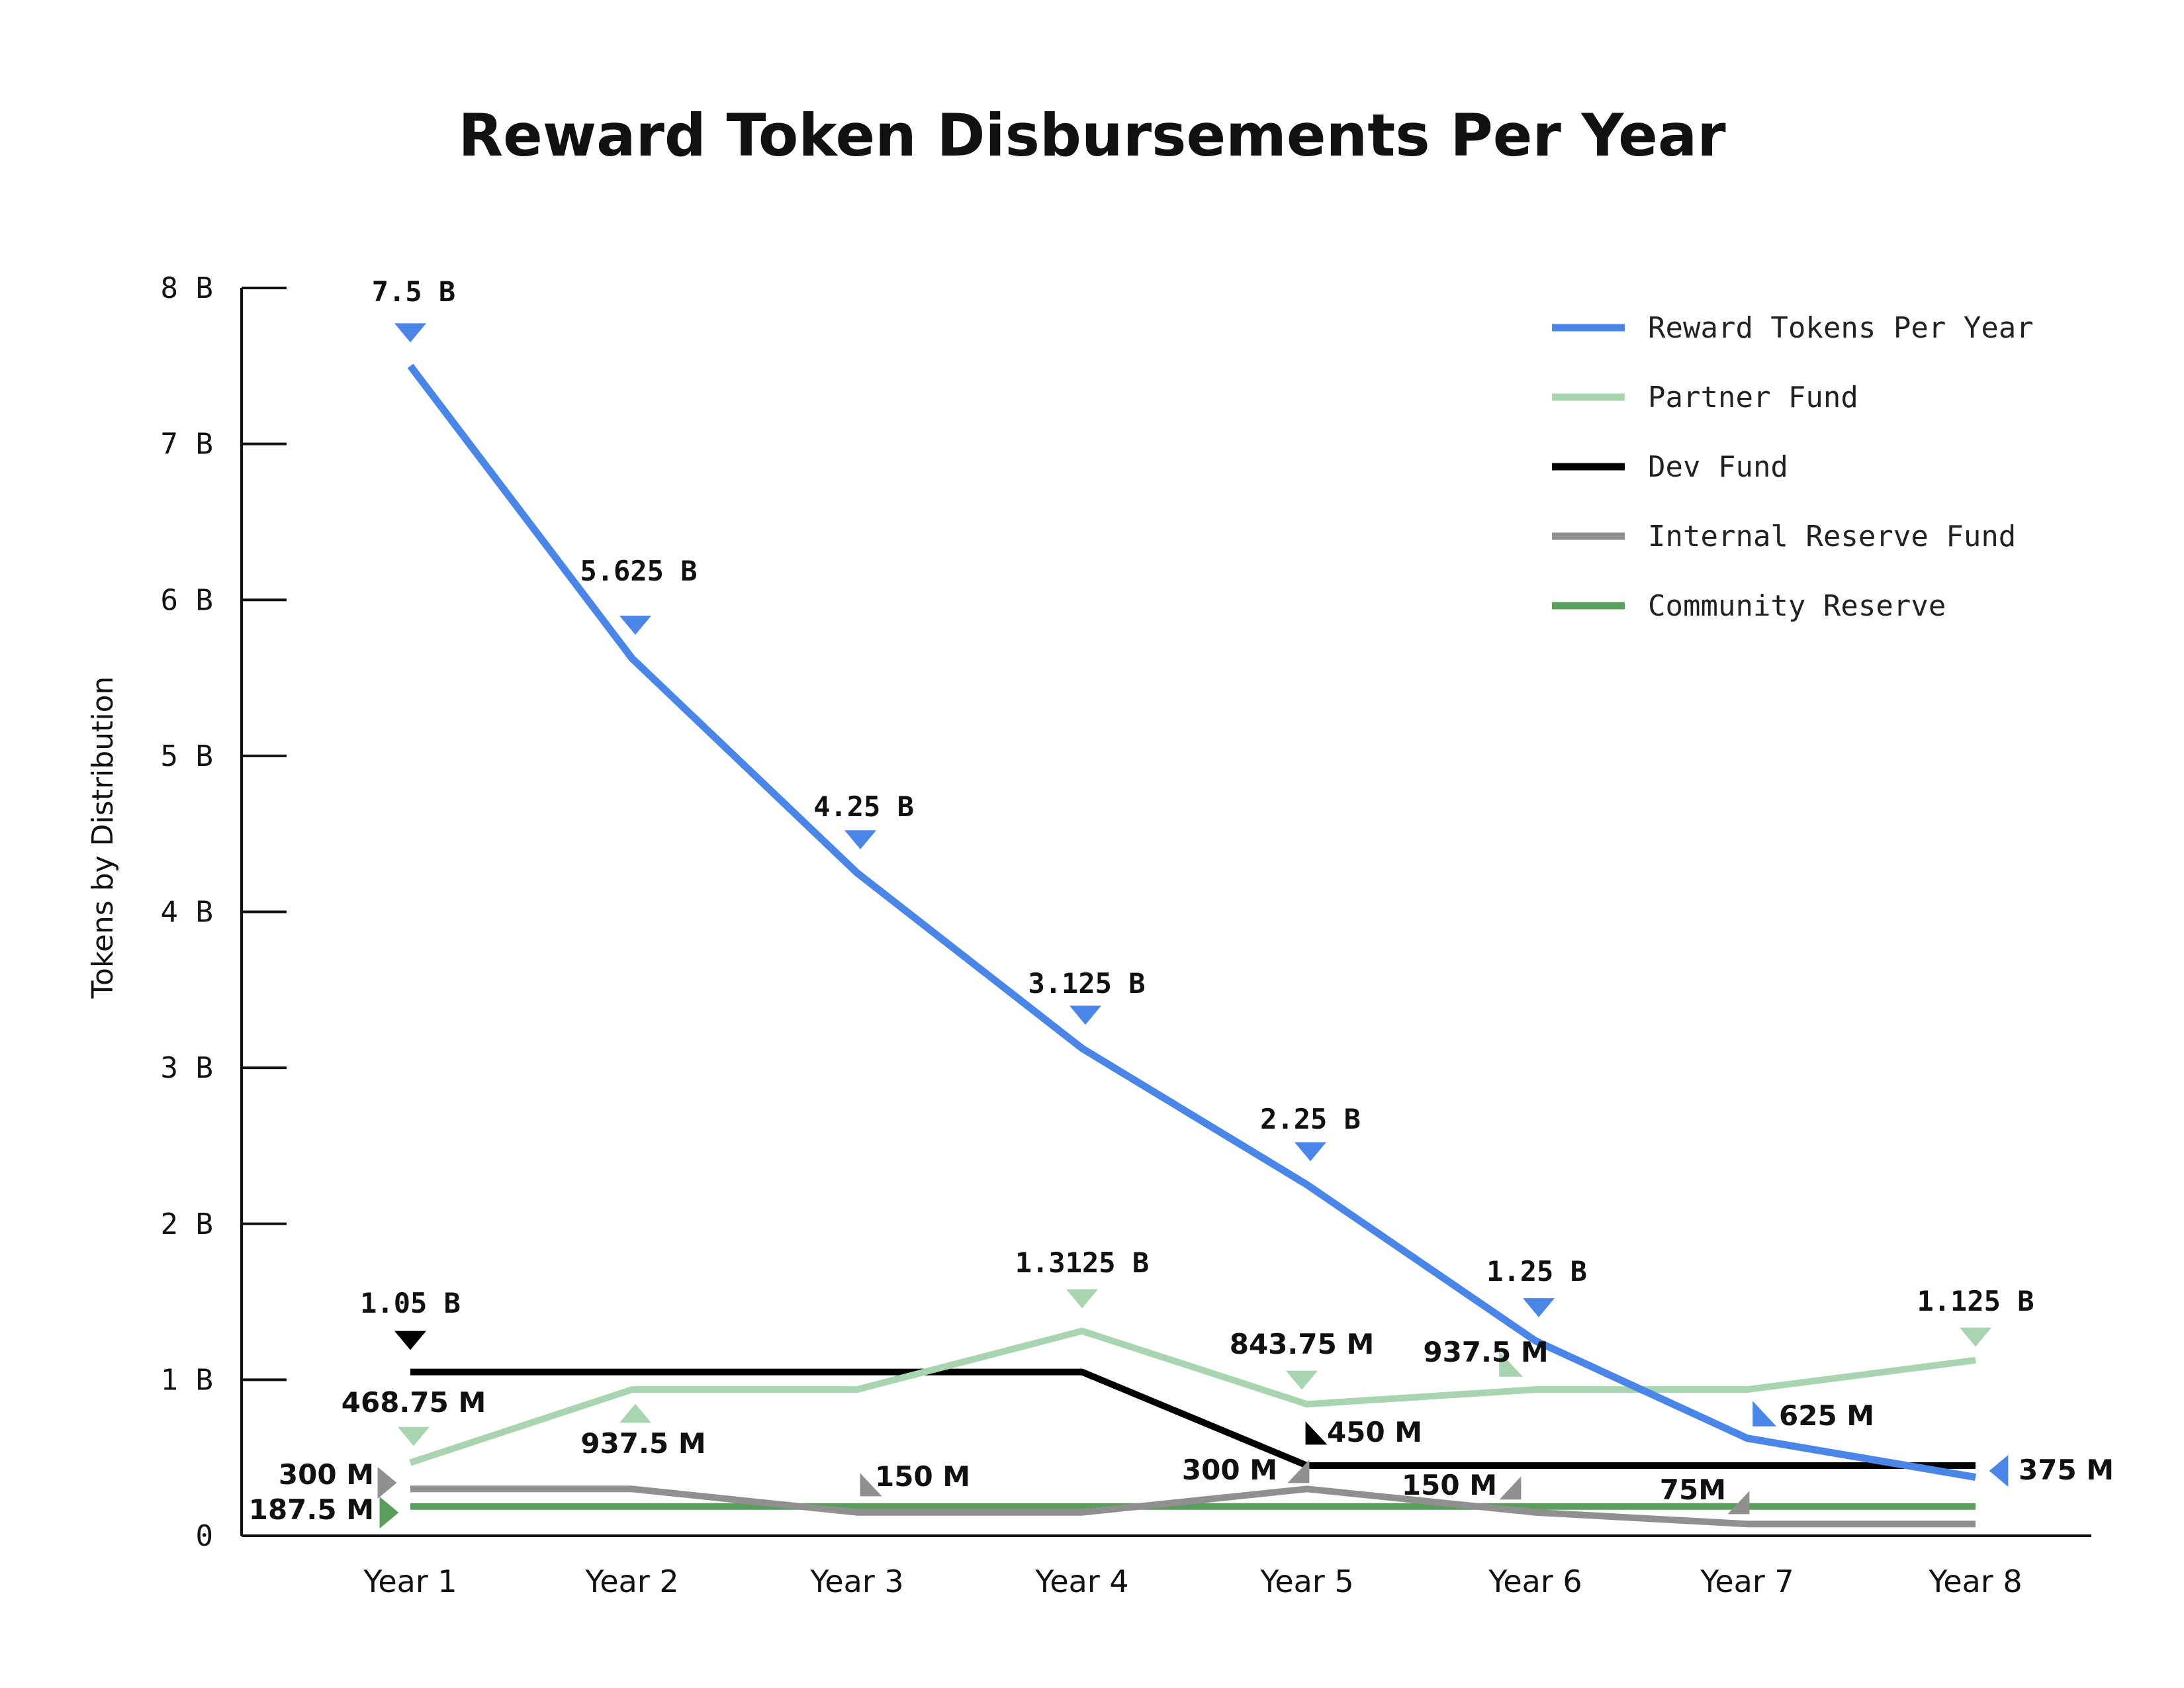 This screenshot has height=1688, width=2184. What do you see at coordinates (187, 1224) in the screenshot?
I see `y-tick-label: 2 B` at bounding box center [187, 1224].